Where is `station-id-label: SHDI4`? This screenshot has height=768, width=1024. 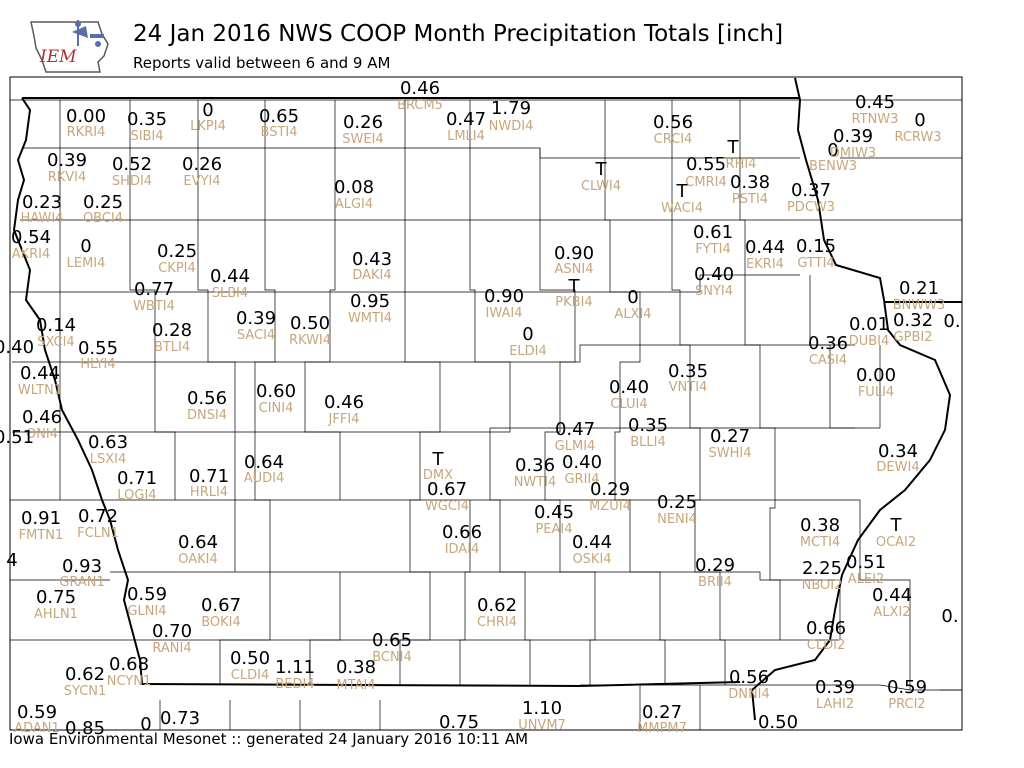
station-id-label: SHDI4 is located at coordinates (132, 181).